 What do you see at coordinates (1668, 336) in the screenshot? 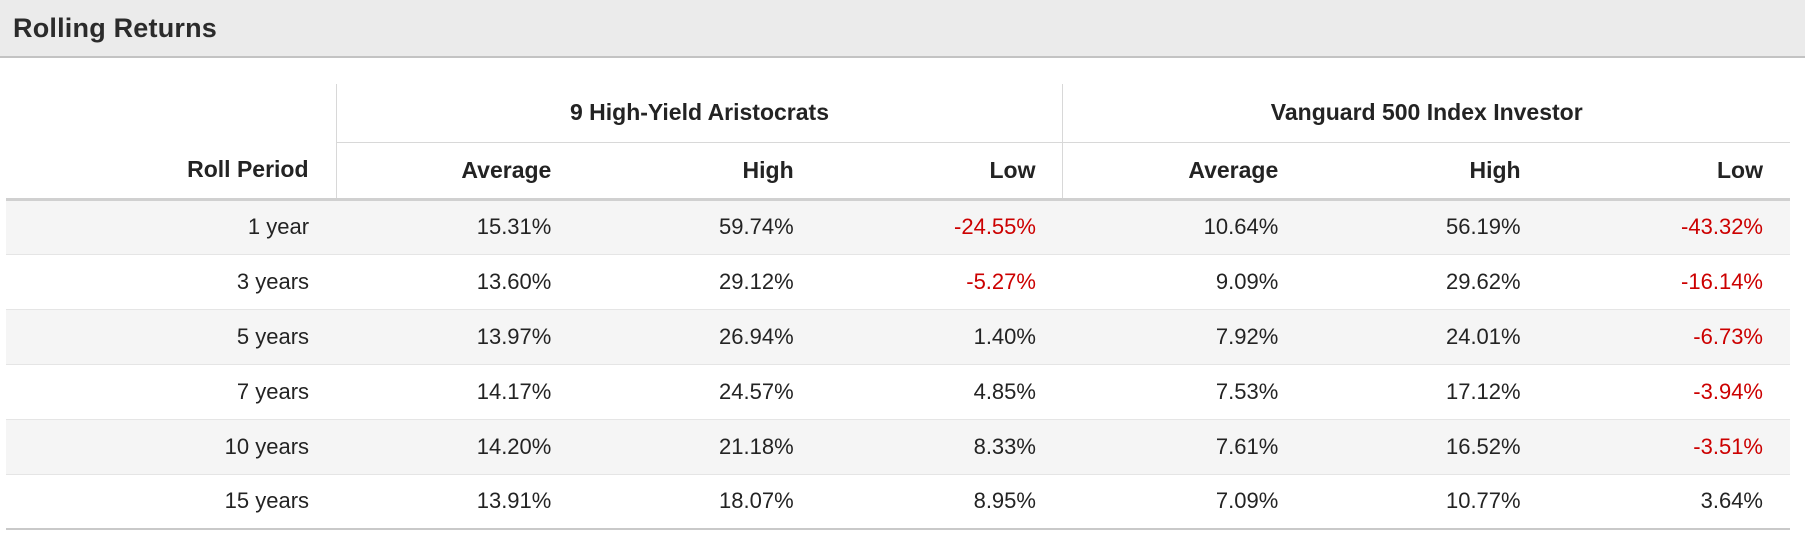
I see `value-cell: -6.73%` at bounding box center [1668, 336].